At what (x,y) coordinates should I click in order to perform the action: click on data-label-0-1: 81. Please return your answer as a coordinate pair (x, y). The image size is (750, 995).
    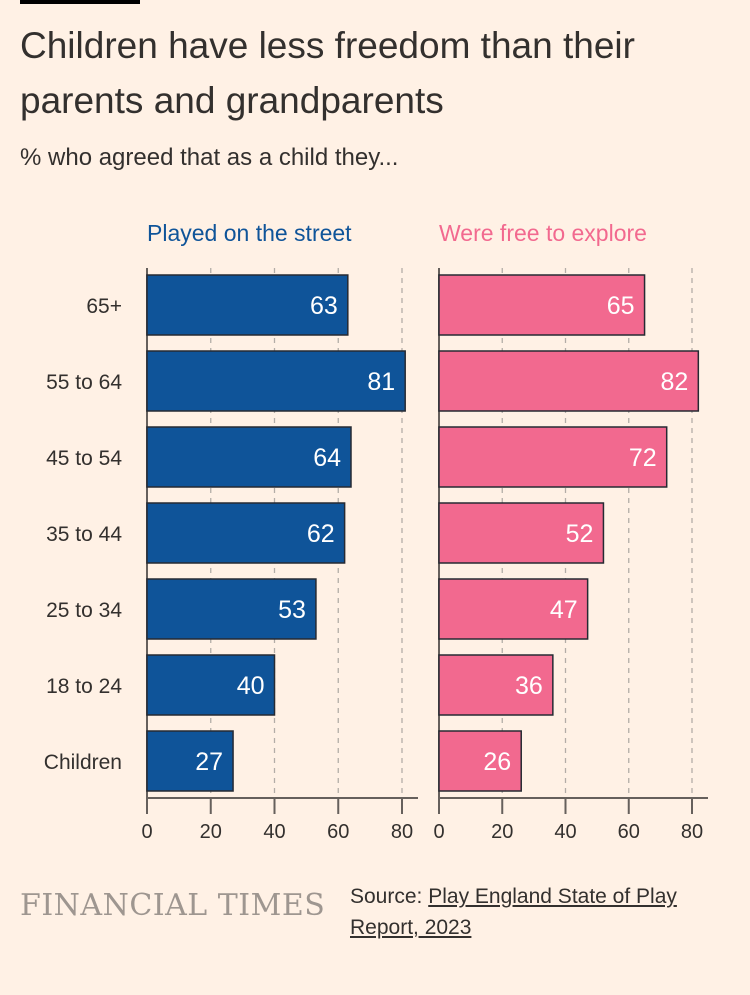
    Looking at the image, I should click on (381, 382).